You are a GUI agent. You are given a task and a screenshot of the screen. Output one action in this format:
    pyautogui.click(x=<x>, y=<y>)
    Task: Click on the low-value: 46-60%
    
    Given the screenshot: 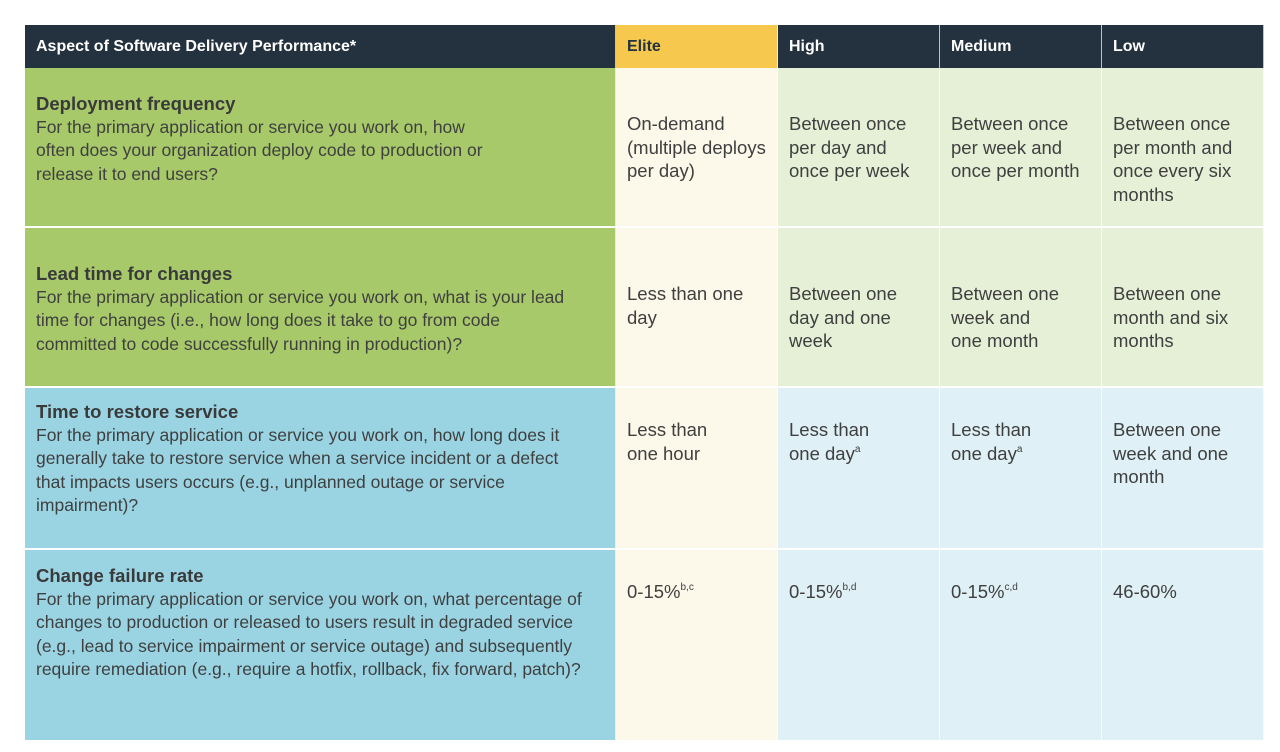 What is the action you would take?
    pyautogui.click(x=1183, y=645)
    